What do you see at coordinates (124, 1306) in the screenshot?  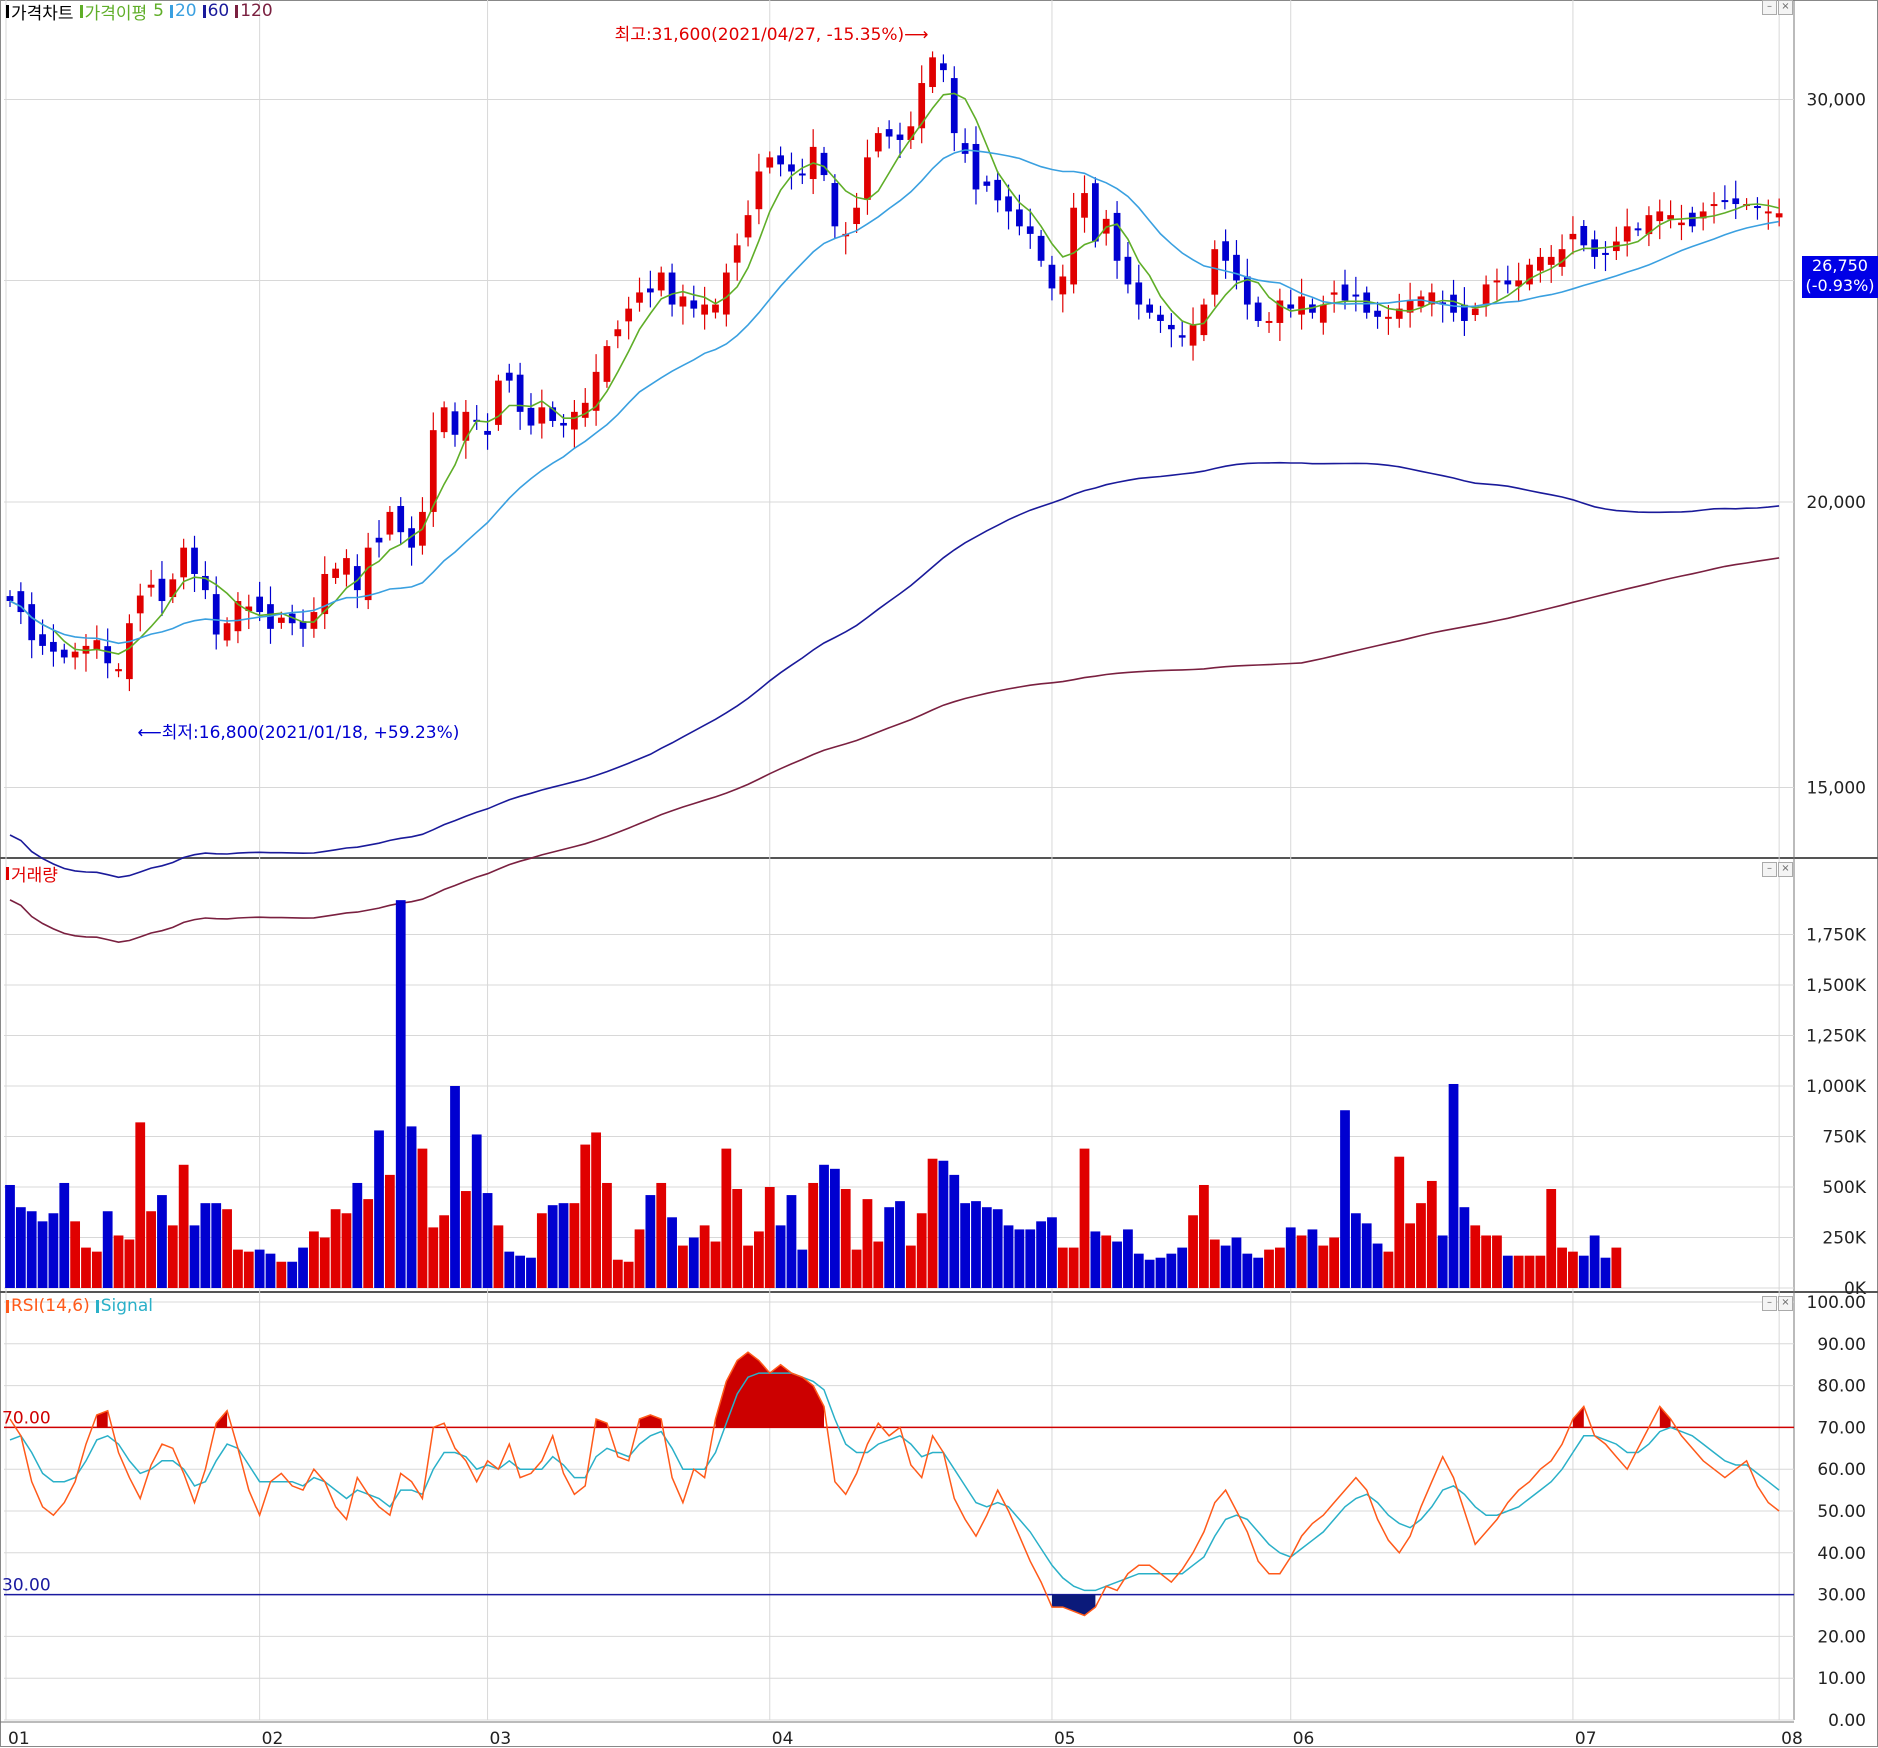 I see `legend-item: Signal` at bounding box center [124, 1306].